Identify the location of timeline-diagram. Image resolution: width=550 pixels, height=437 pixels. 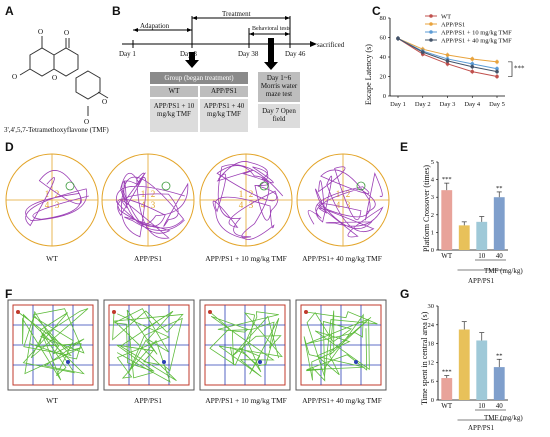
(219, 43).